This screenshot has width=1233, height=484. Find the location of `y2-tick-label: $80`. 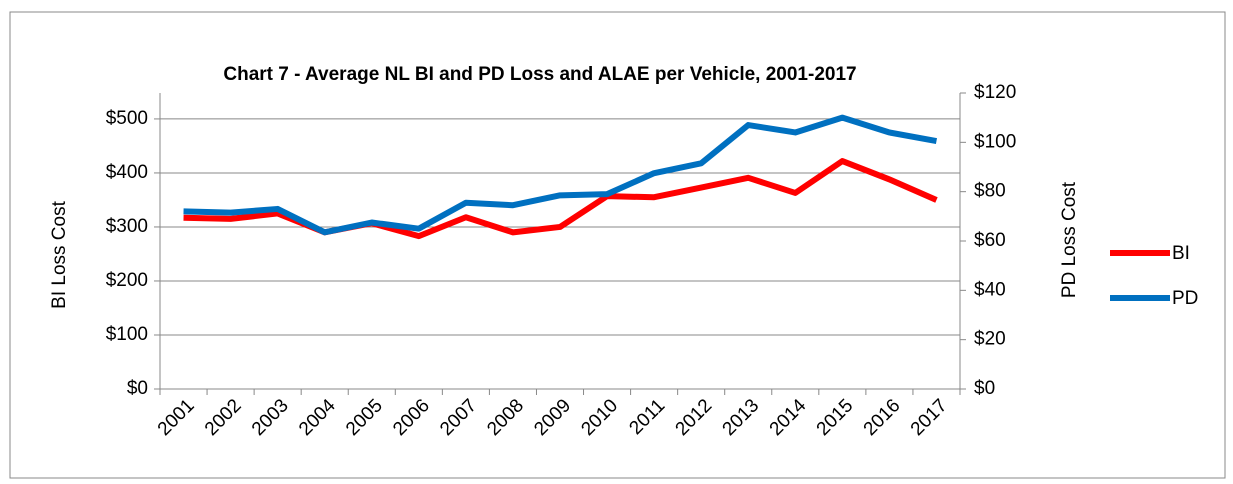

y2-tick-label: $80 is located at coordinates (990, 191).